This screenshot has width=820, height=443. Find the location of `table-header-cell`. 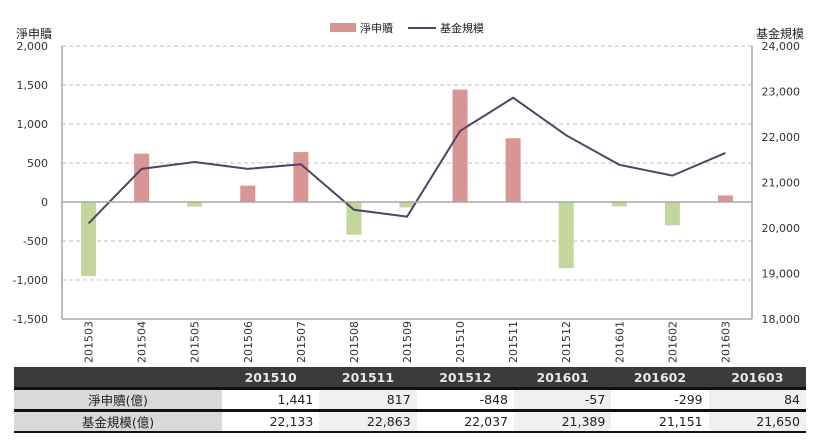

table-header-cell is located at coordinates (118, 378).